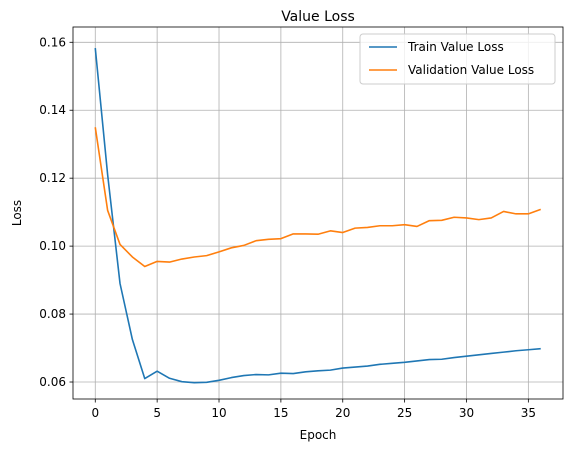 This screenshot has width=576, height=453. I want to click on y-tick-label: 0.08, so click(52, 314).